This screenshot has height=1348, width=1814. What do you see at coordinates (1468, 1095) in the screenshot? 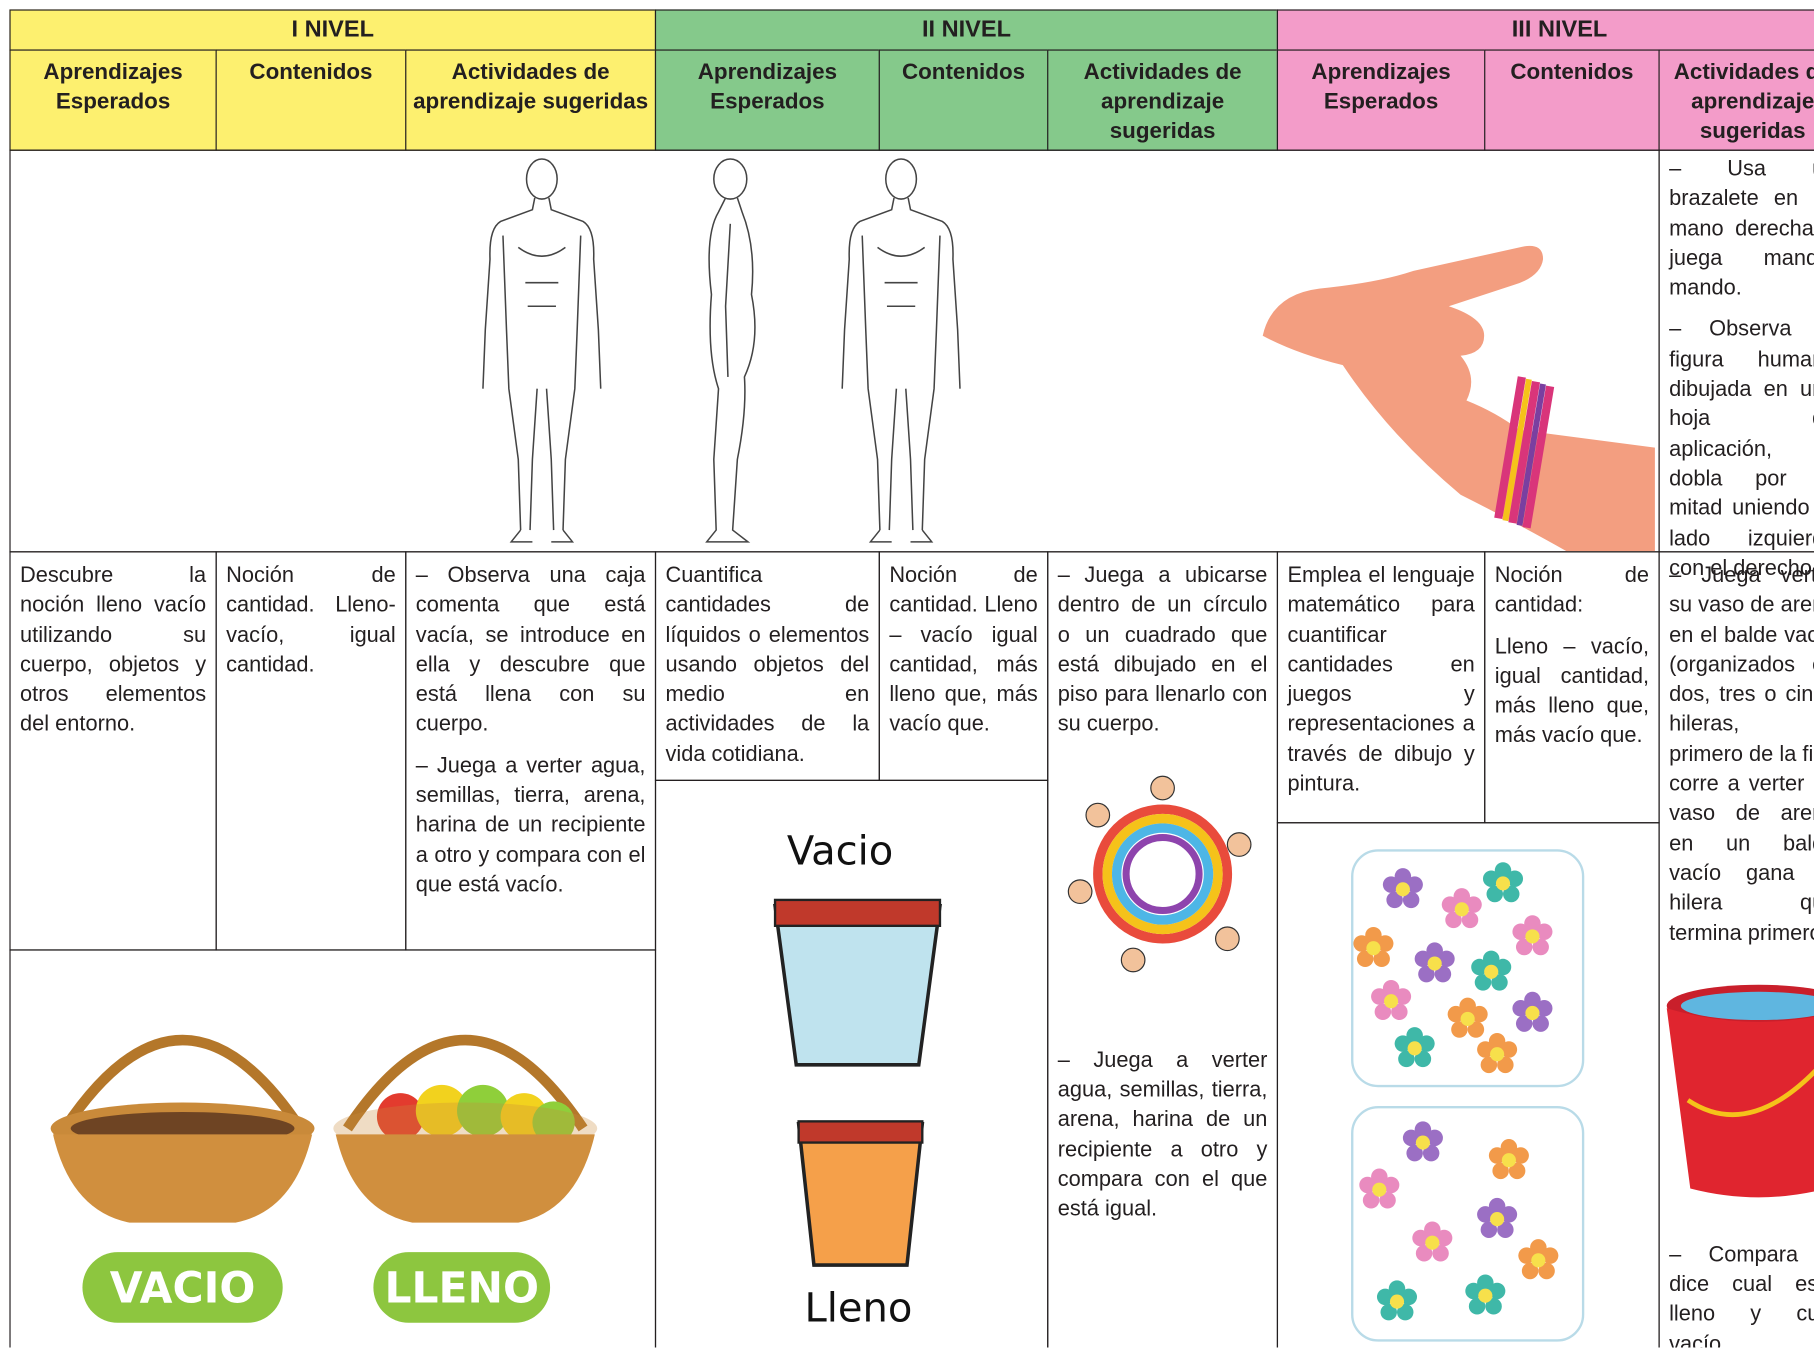
I see `flower-sets` at bounding box center [1468, 1095].